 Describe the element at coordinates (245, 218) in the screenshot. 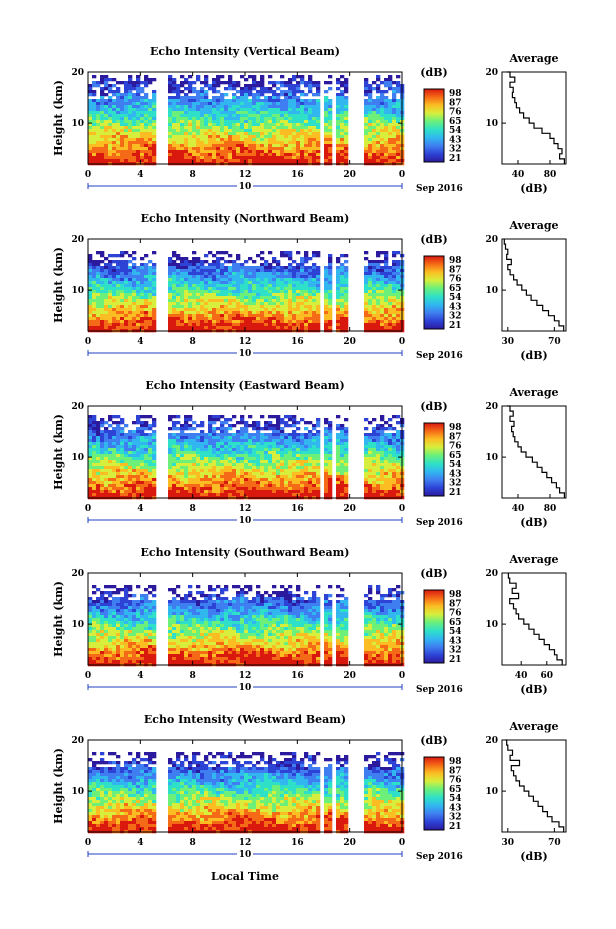

I see `panel-title: Echo Intensity (Northward Beam)` at that location.